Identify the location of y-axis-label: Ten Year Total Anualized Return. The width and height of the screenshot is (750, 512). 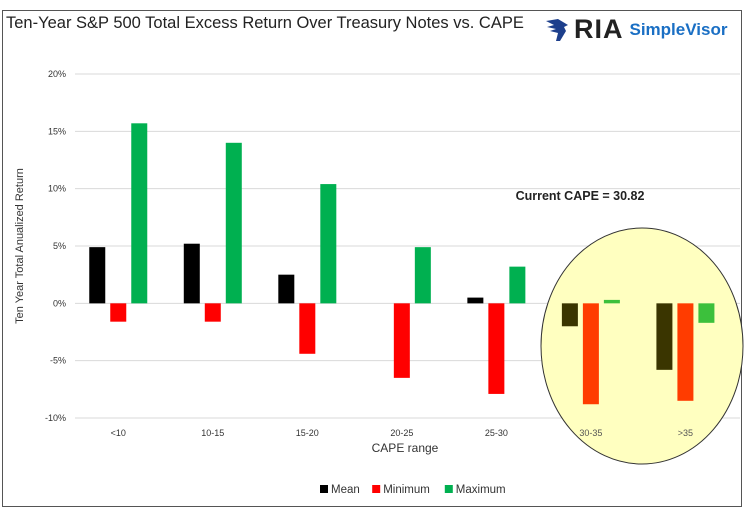
(20, 246).